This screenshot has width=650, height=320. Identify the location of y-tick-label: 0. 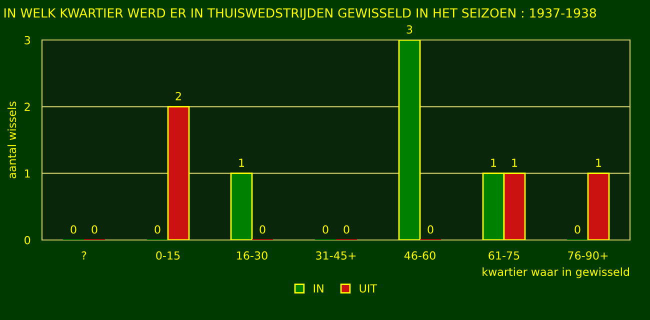
(27, 240).